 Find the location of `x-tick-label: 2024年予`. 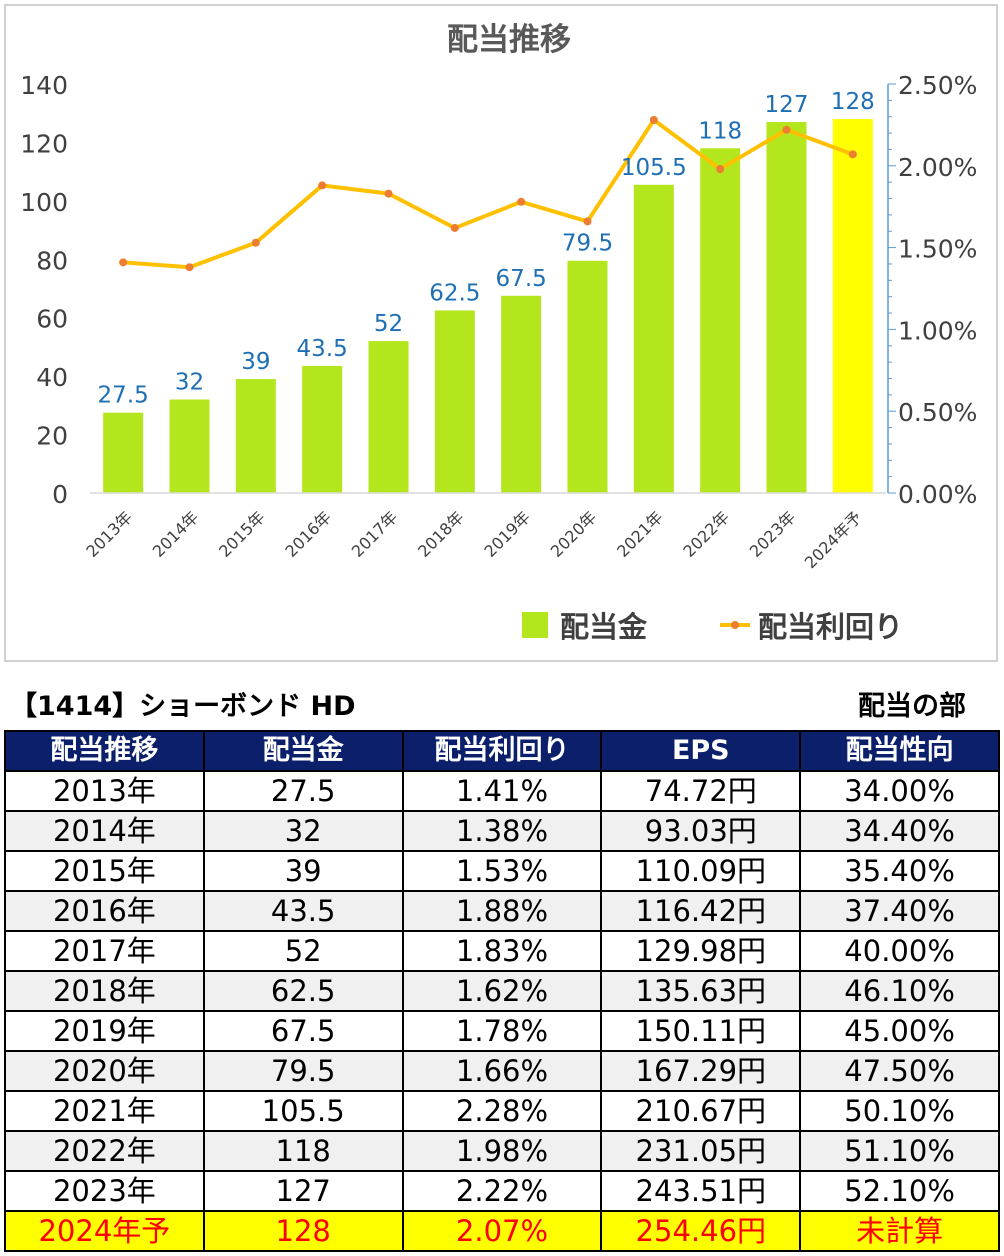

x-tick-label: 2024年予 is located at coordinates (833, 539).